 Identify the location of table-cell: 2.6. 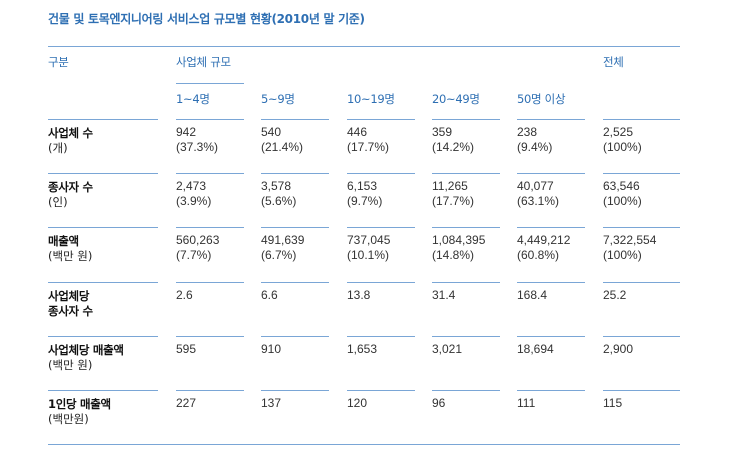
(184, 295).